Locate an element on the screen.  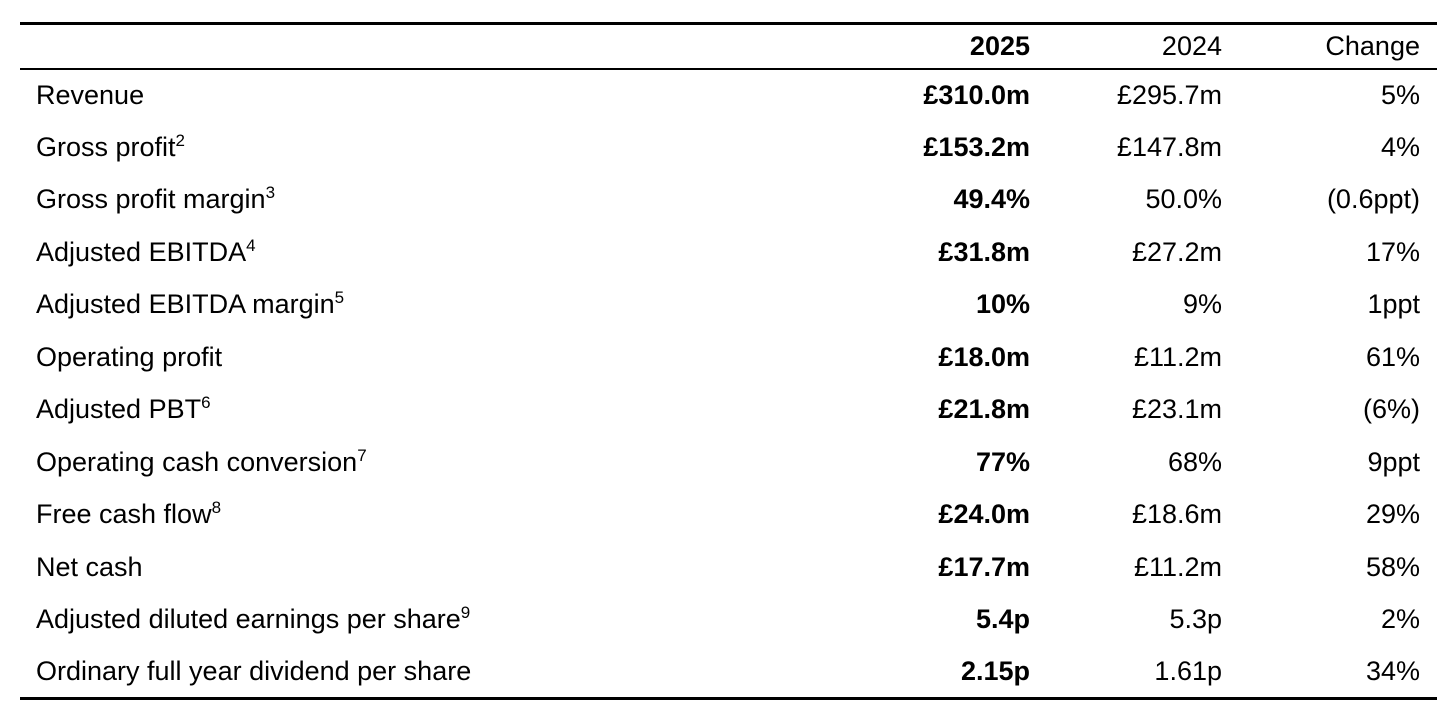
current-year-value: 77% is located at coordinates (1002, 461).